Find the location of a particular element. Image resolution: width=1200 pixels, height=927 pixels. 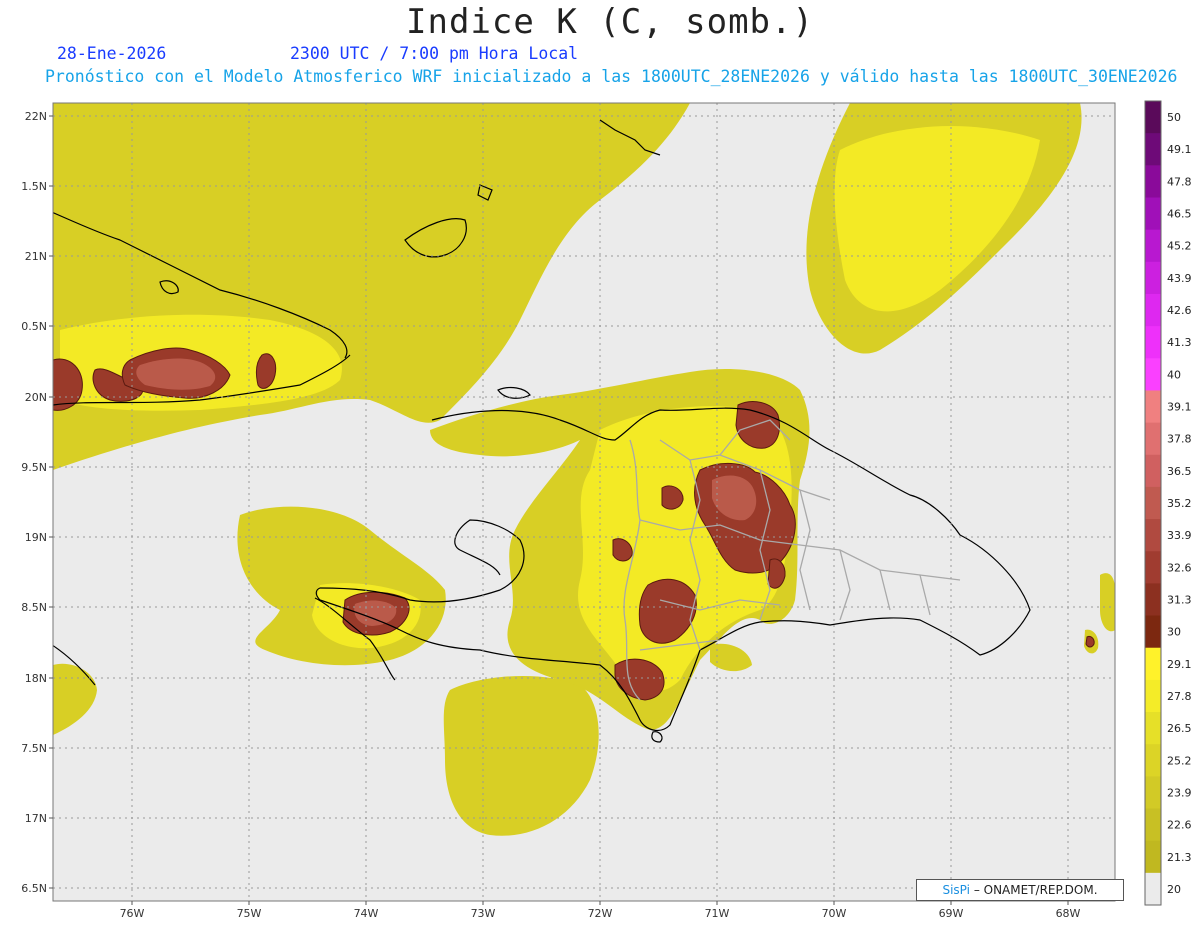

colorbar-frame is located at coordinates (1153, 503).